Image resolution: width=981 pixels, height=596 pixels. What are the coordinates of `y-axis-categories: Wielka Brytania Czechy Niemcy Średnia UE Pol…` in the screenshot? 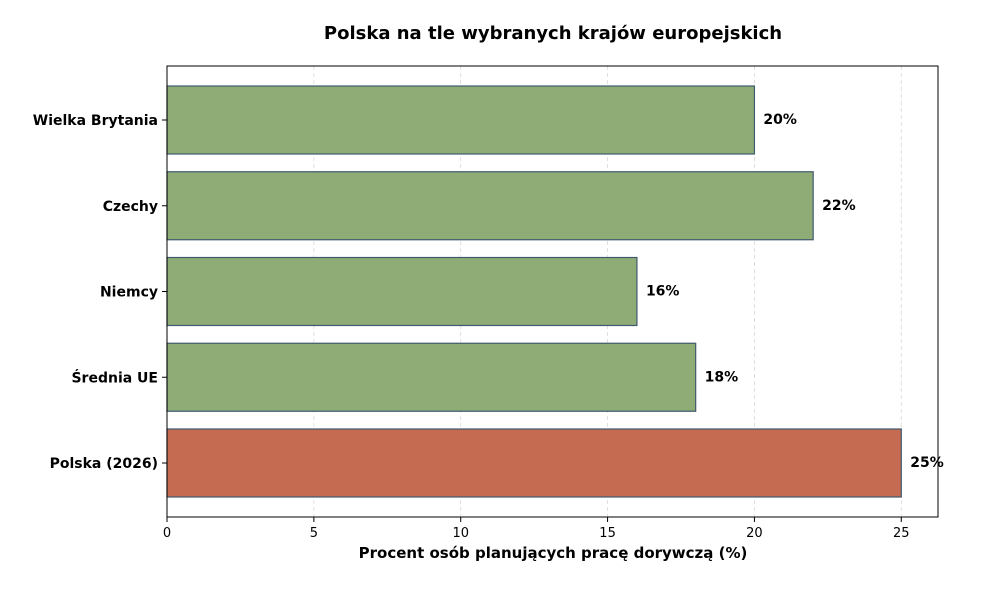 It's located at (100, 292).